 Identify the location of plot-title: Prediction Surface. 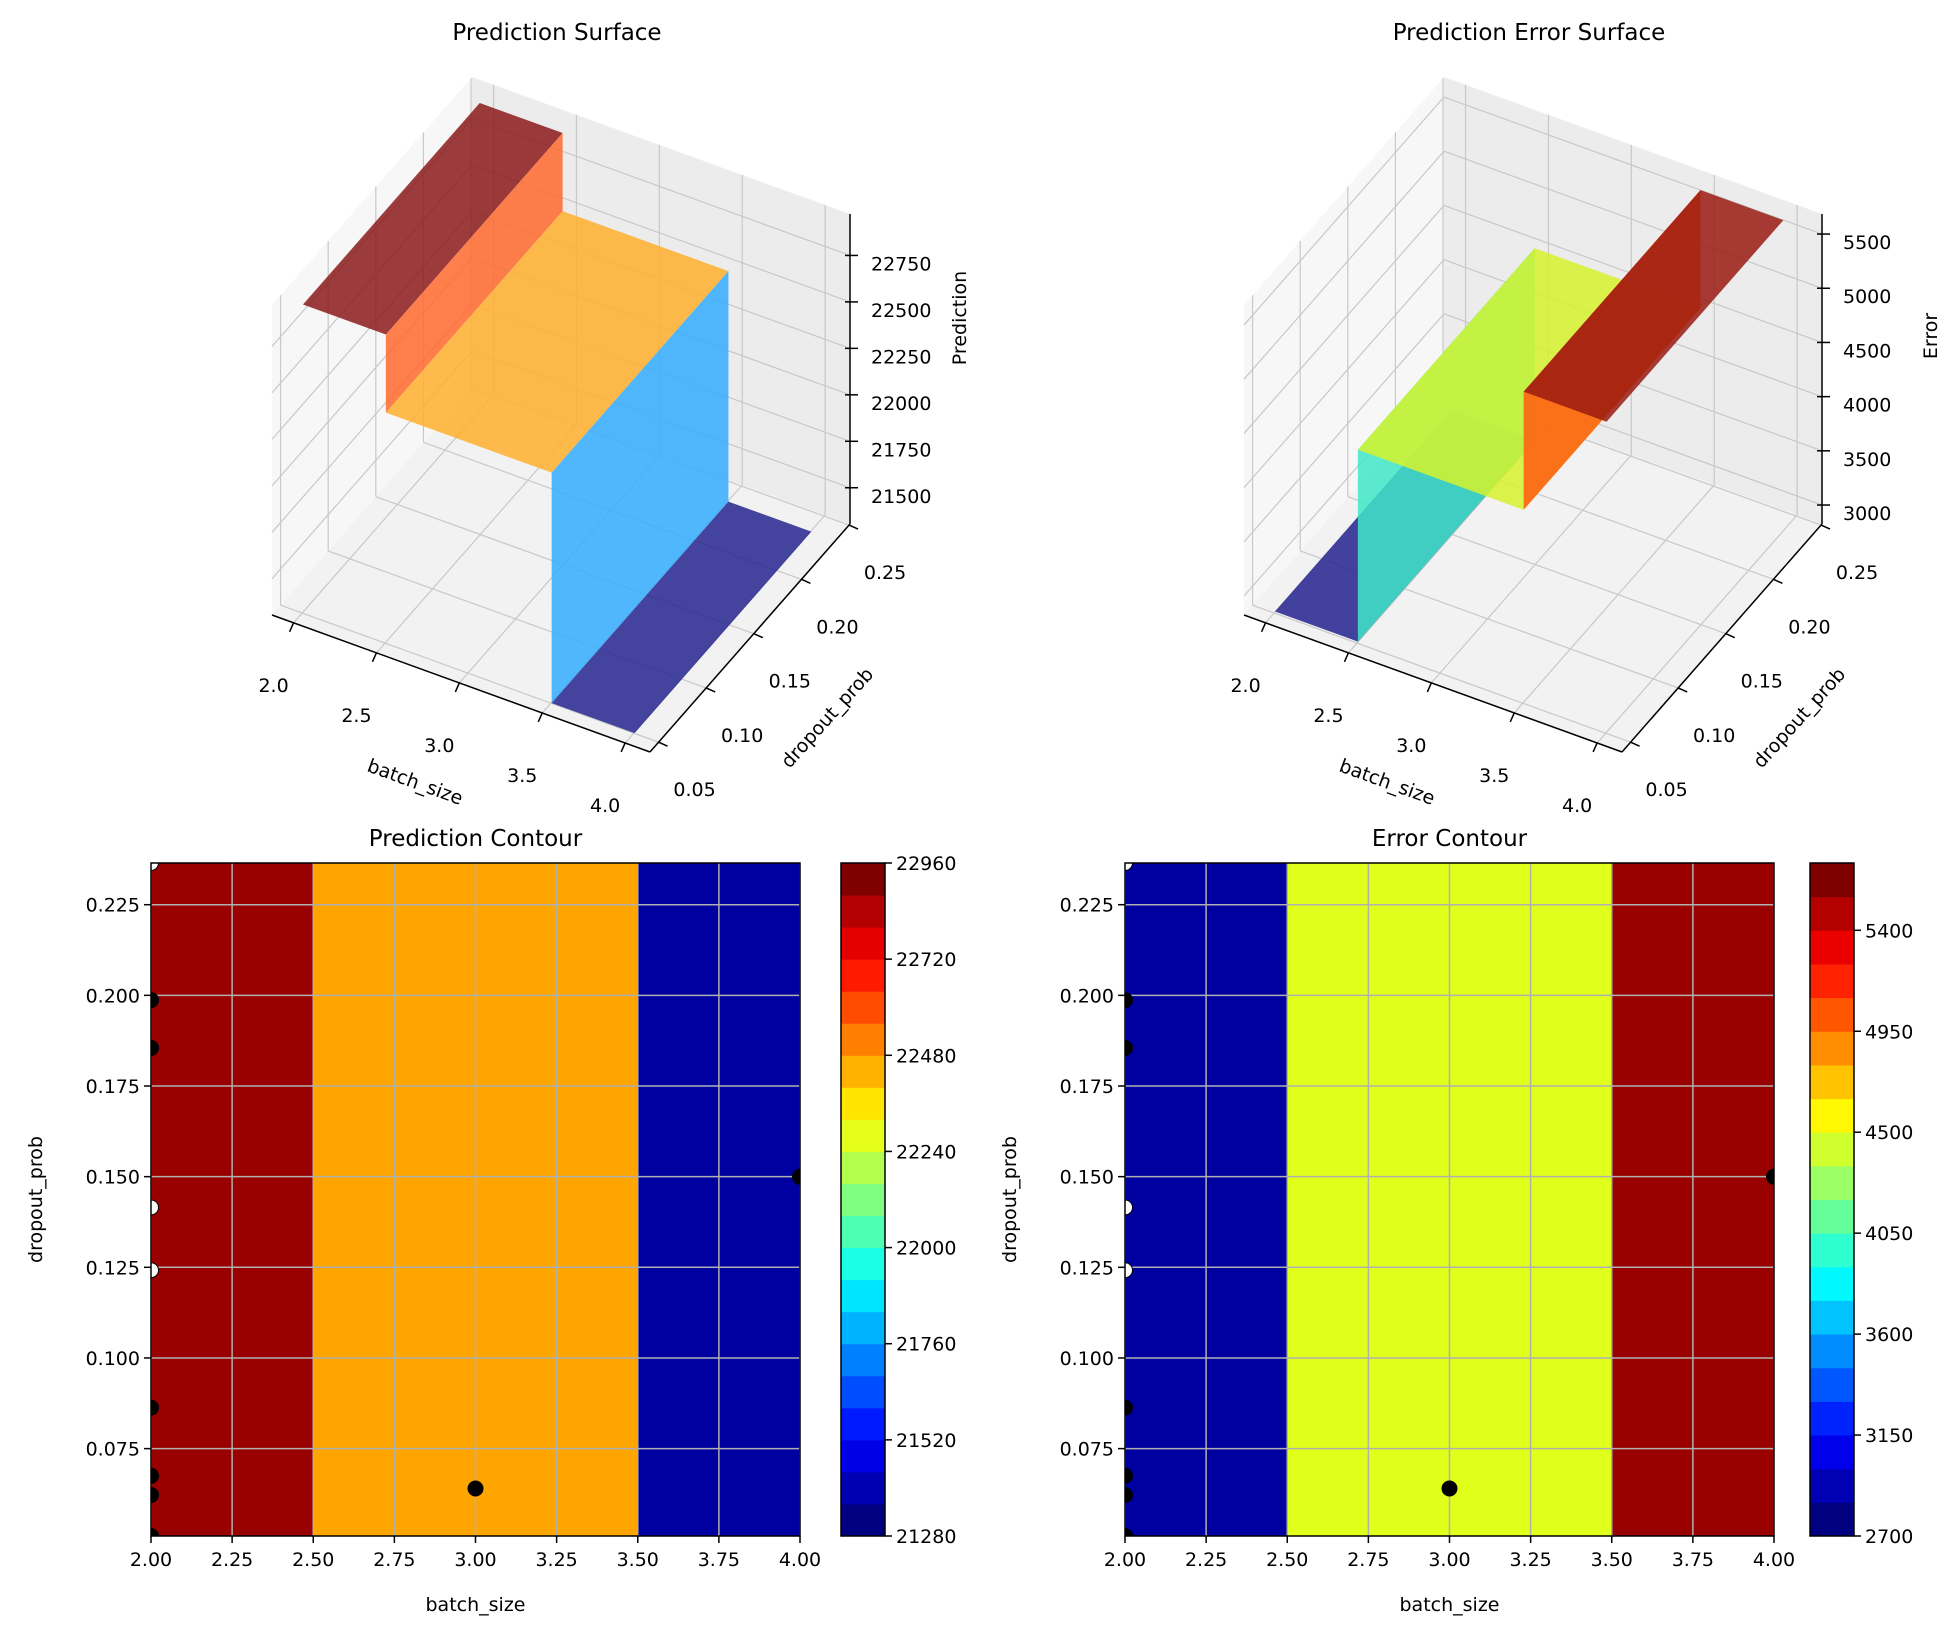
(556, 33).